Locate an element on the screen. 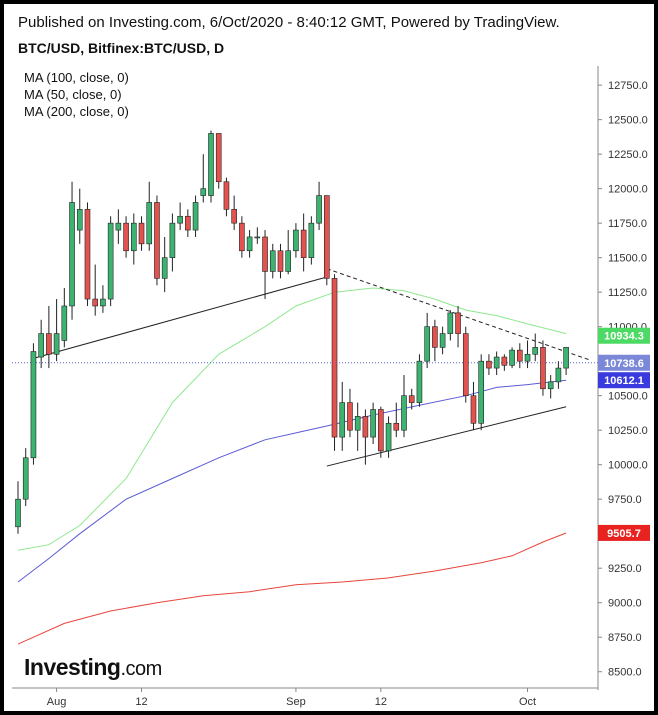  x-tick-label: Sep is located at coordinates (296, 702).